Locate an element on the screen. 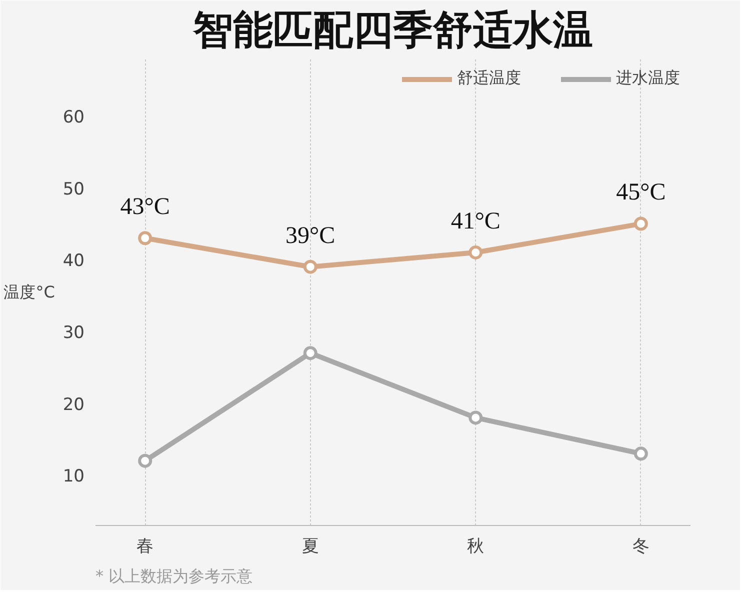  chart-title: 智能匹配四季舒适水温 is located at coordinates (392, 31).